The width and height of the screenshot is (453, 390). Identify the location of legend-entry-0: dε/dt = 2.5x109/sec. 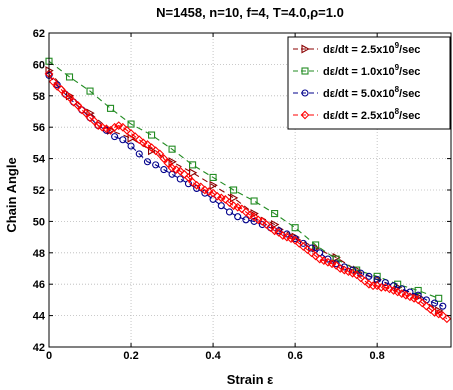
(371, 48).